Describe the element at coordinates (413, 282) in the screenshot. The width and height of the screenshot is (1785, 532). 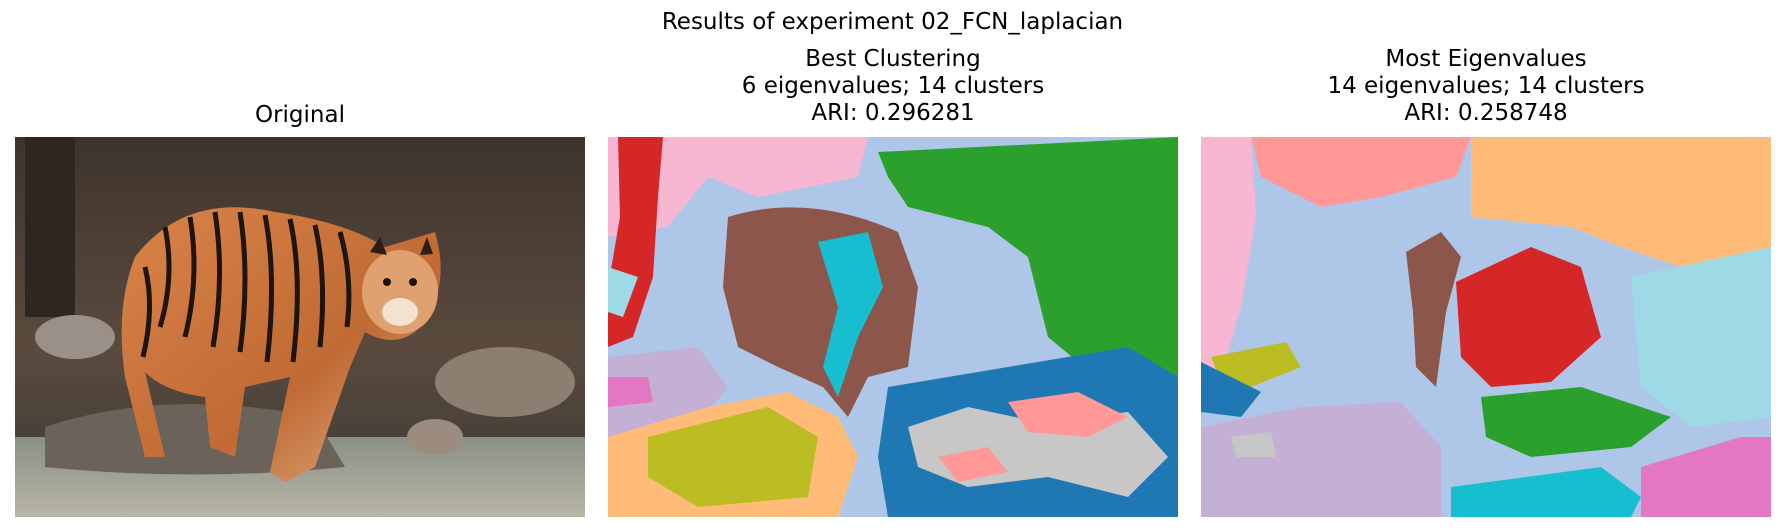
I see `tiger-eye-right` at that location.